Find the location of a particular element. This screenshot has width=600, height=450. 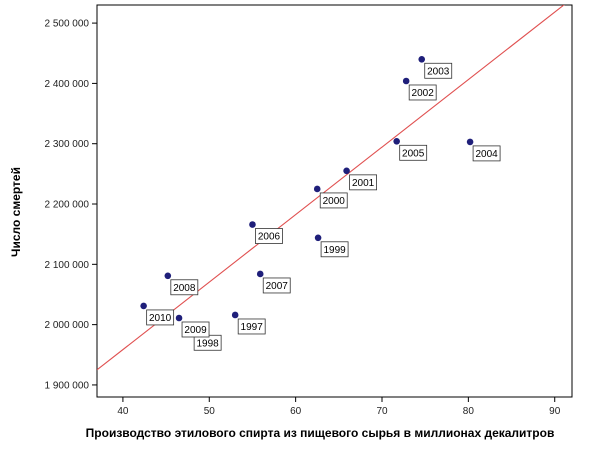

data-label: 2005 is located at coordinates (413, 153).